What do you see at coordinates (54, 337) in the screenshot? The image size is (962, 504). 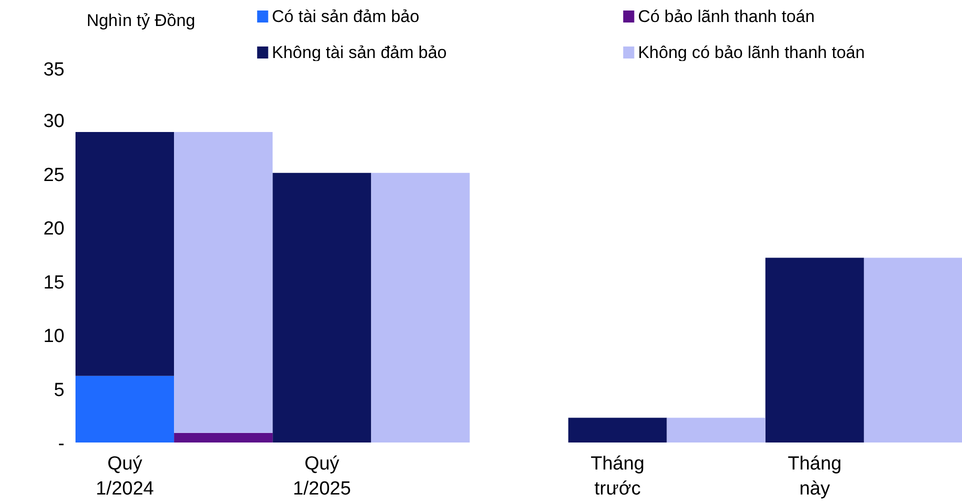 I see `y-tick-label: 10` at bounding box center [54, 337].